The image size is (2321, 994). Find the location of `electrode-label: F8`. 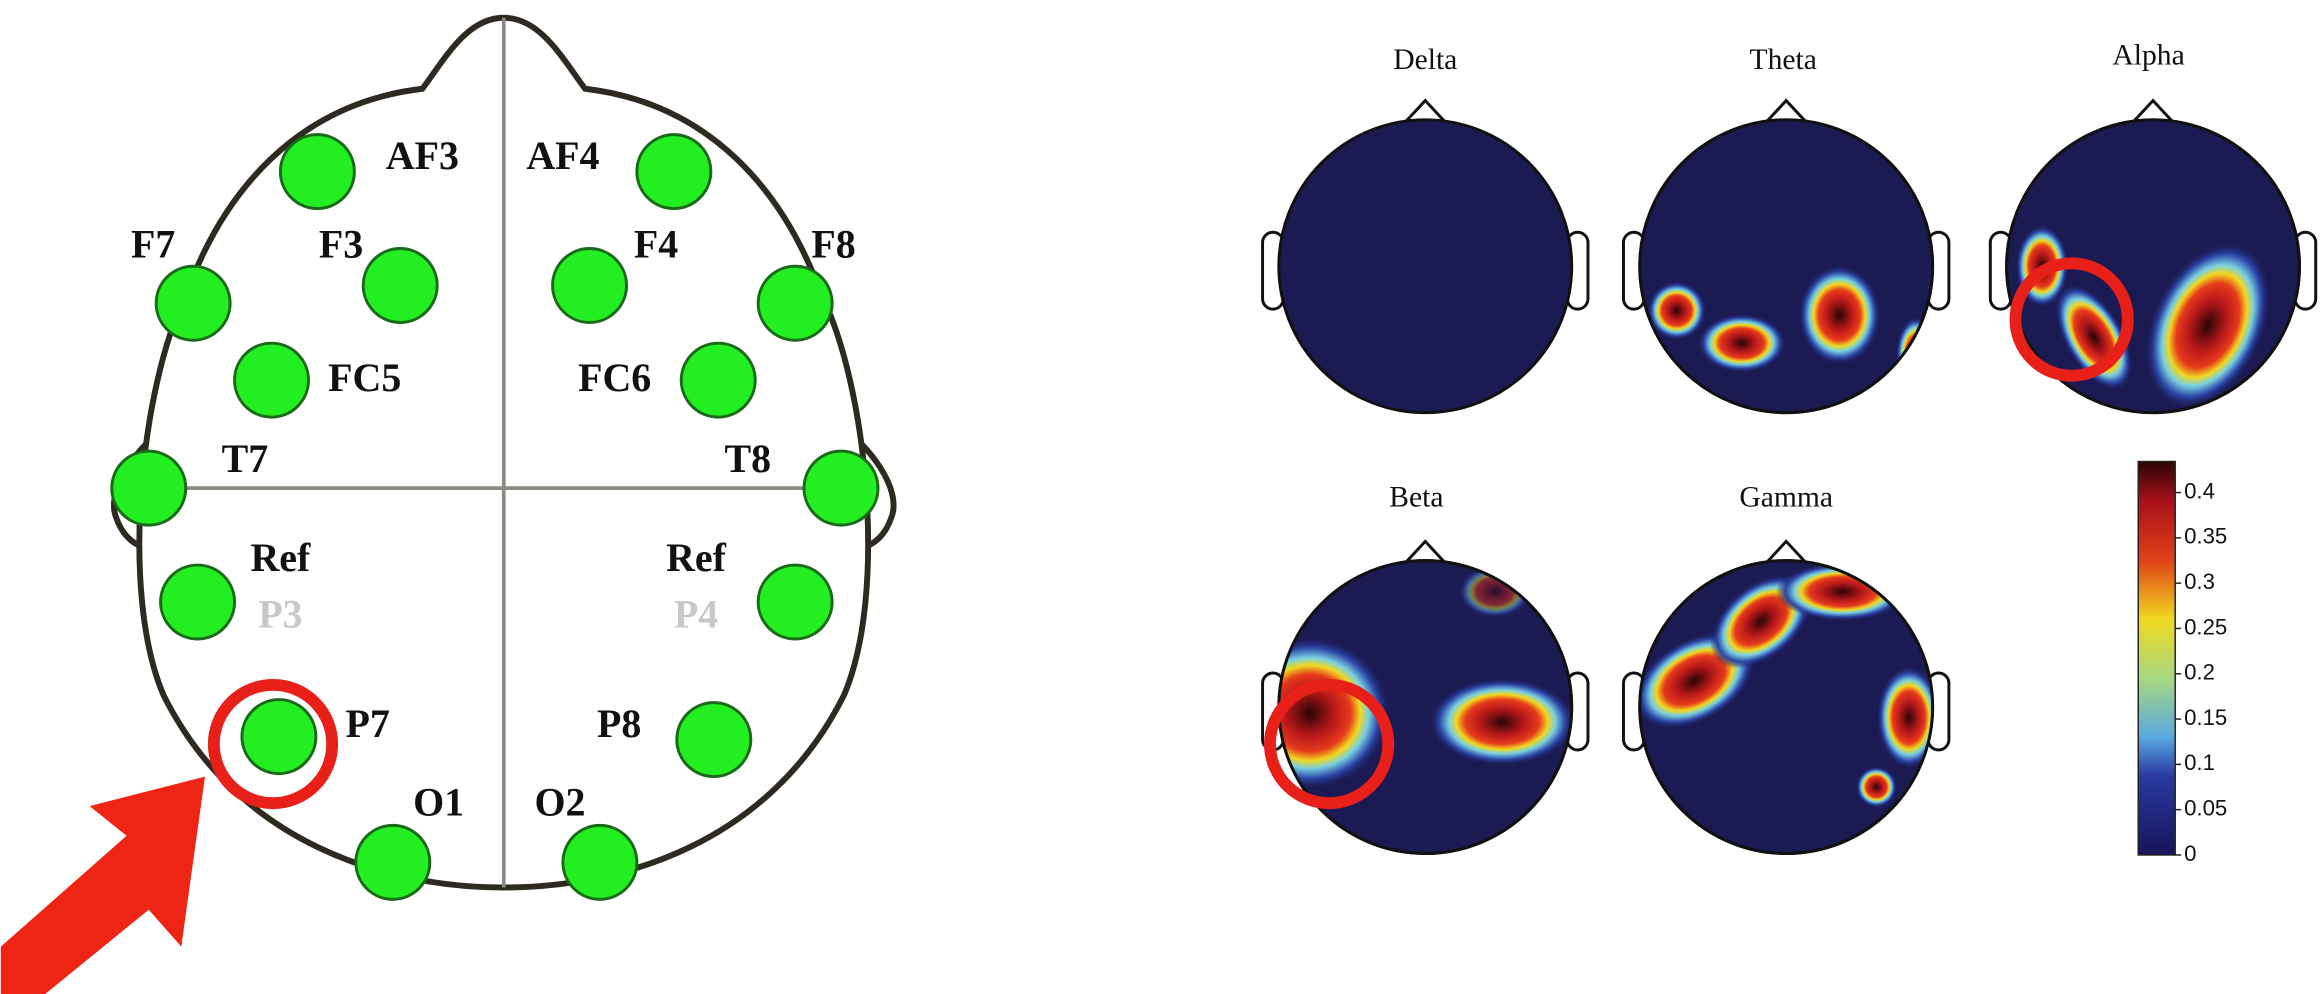

electrode-label: F8 is located at coordinates (833, 244).